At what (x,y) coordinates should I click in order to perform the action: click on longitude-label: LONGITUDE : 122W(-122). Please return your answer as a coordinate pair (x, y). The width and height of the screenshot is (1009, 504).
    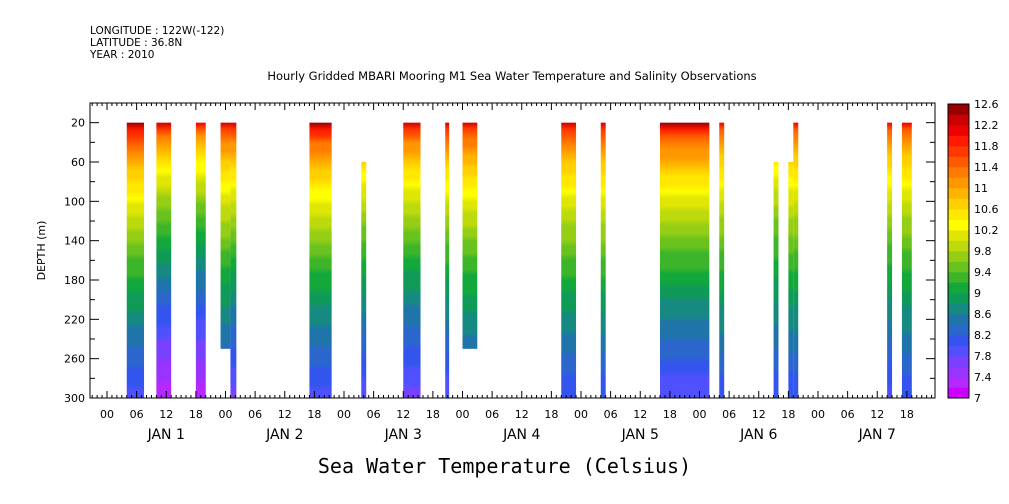
    Looking at the image, I should click on (157, 31).